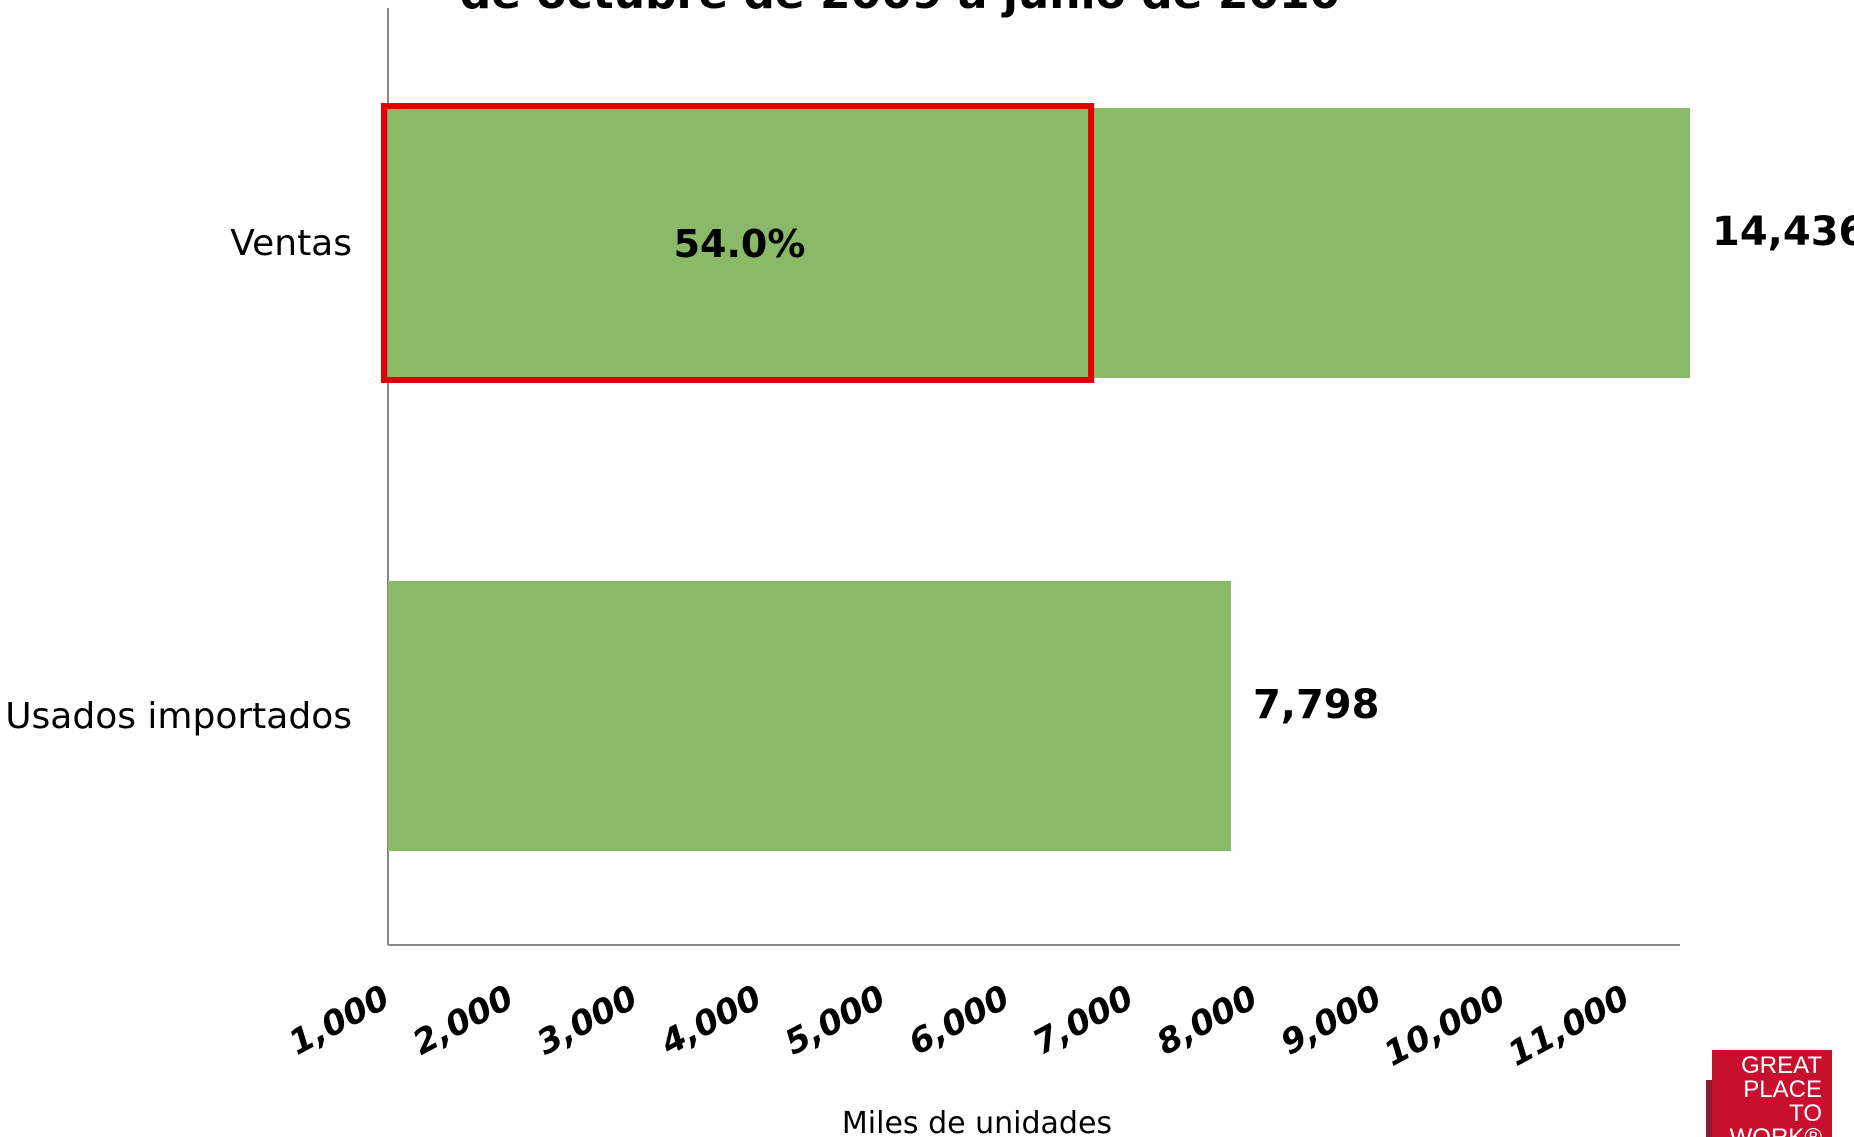  What do you see at coordinates (835, 1021) in the screenshot?
I see `x-tick-label-4: 5,000` at bounding box center [835, 1021].